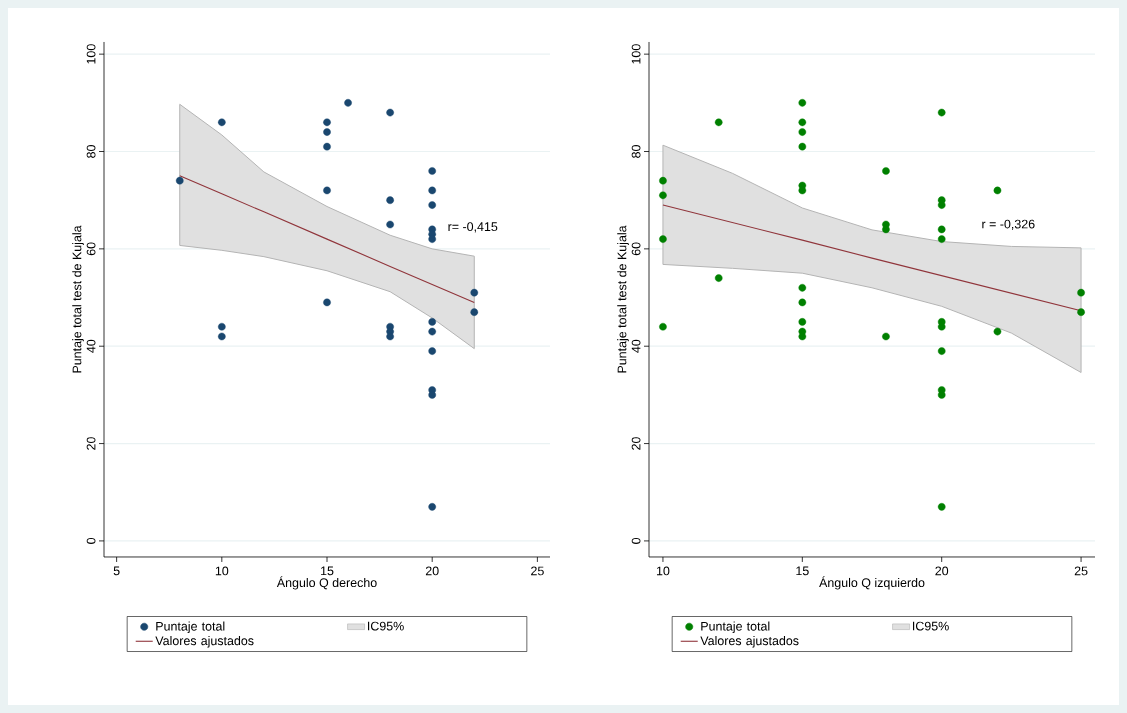  Describe the element at coordinates (116, 571) in the screenshot. I see `x-tick-label: 5` at that location.